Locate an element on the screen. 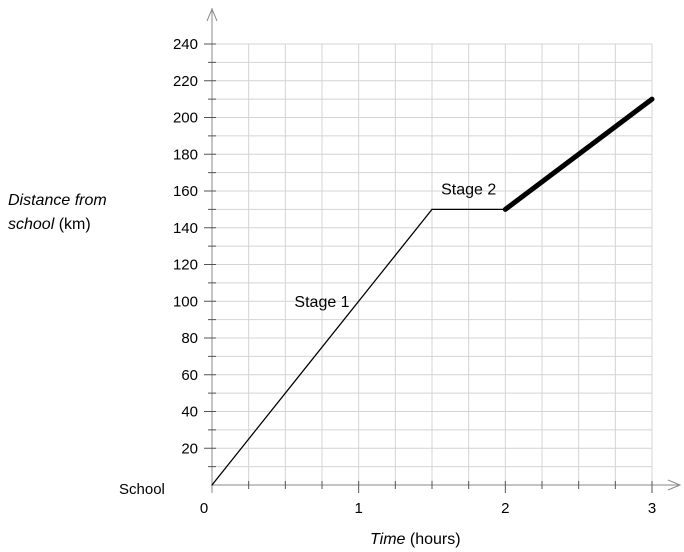  y-tick-label: 60 is located at coordinates (189, 375).